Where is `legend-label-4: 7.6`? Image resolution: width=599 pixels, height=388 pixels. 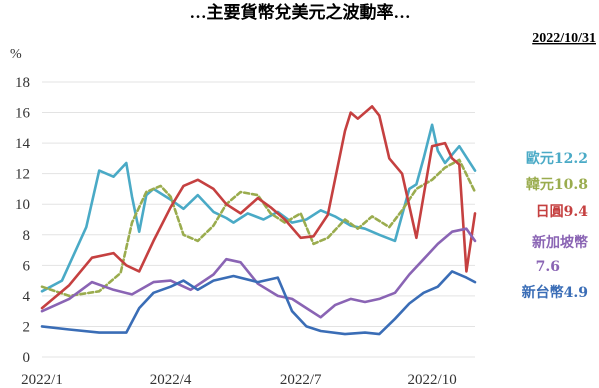 legend-label-4: 7.6 is located at coordinates (548, 267).